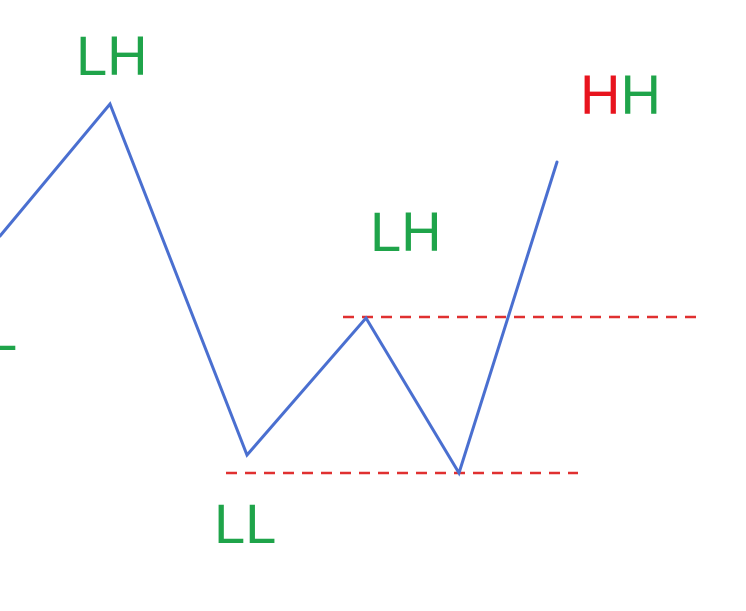 This screenshot has height=611, width=746. Describe the element at coordinates (8, 330) in the screenshot. I see `low-label: L` at that location.